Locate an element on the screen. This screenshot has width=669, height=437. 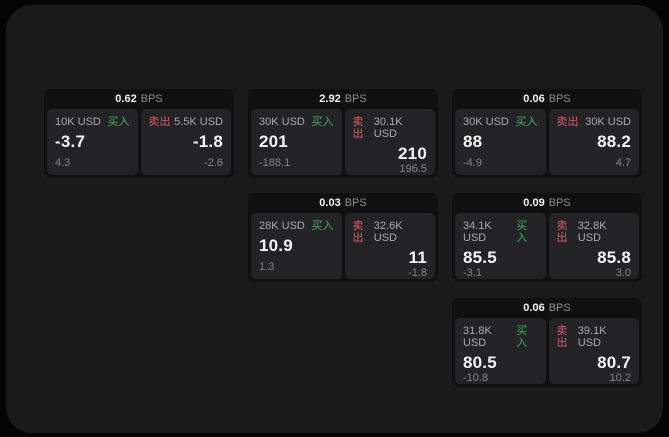
quote-card-1: 0.62 BPS 10K USD 买入 -3.7 4.3 卖出 5.5K USD is located at coordinates (139, 133).